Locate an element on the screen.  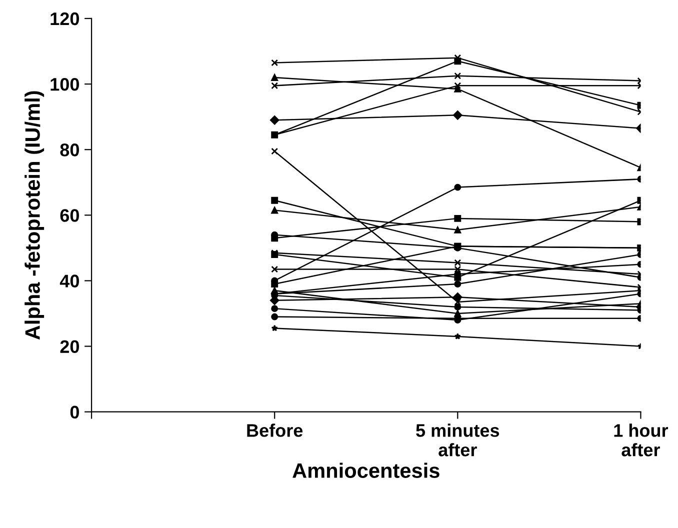
y-tick-label: 80 is located at coordinates (69, 150).